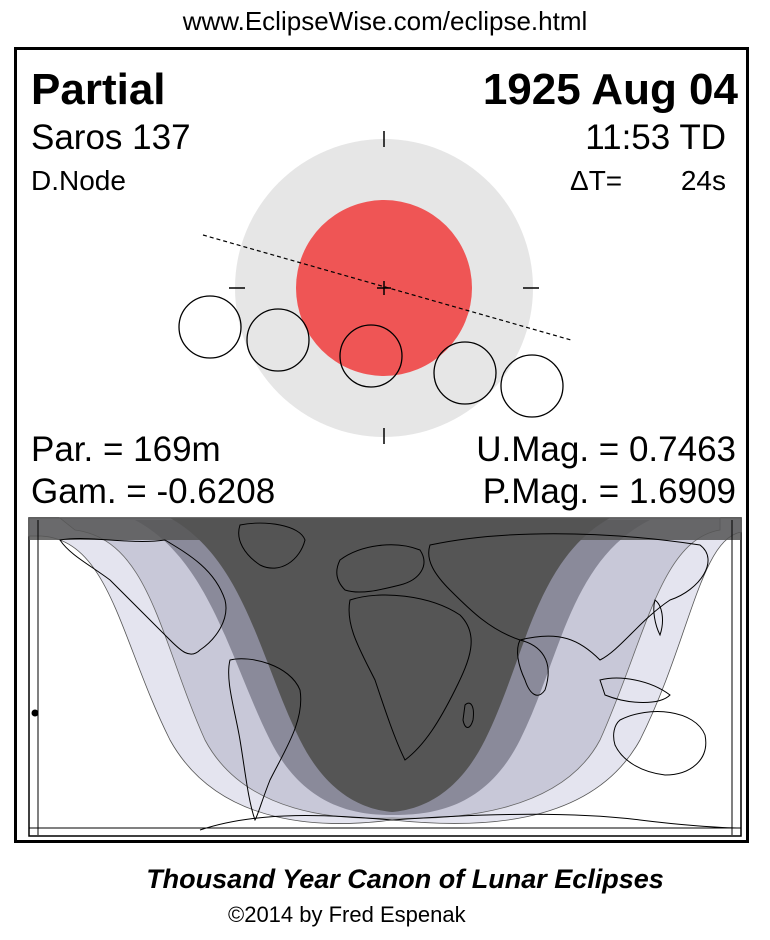 This screenshot has height=940, width=770. Describe the element at coordinates (610, 89) in the screenshot. I see `eclipse-date: 1925 Aug 04` at that location.